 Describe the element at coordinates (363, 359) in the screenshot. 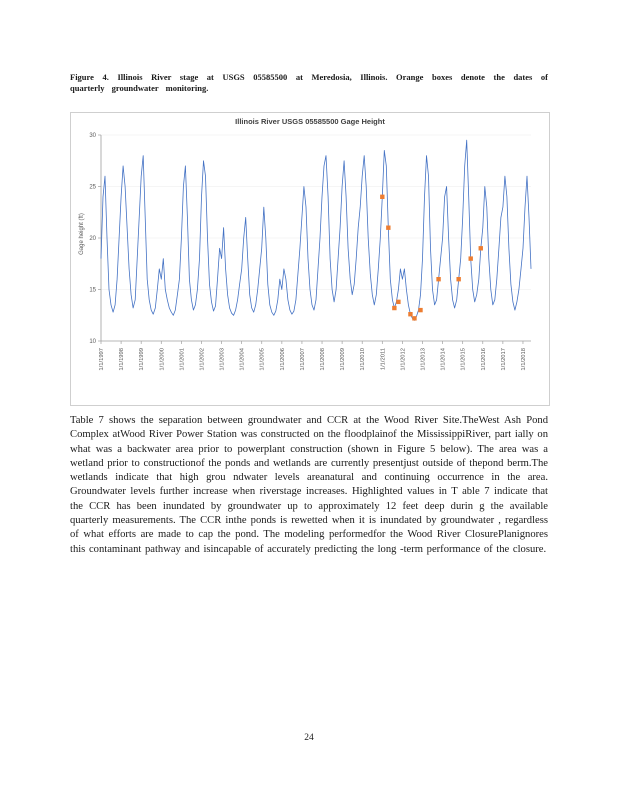

I see `svg-text: 1/1/2010` at that location.